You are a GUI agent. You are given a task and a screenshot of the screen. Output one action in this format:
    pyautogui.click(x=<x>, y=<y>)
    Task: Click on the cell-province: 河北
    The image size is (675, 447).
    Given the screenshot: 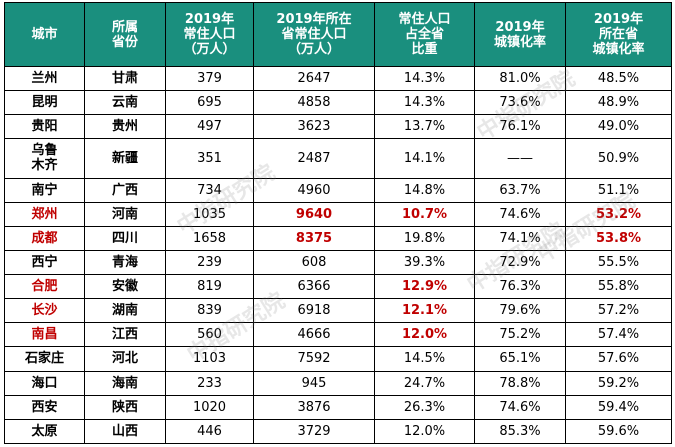 What is the action you would take?
    pyautogui.click(x=125, y=359)
    